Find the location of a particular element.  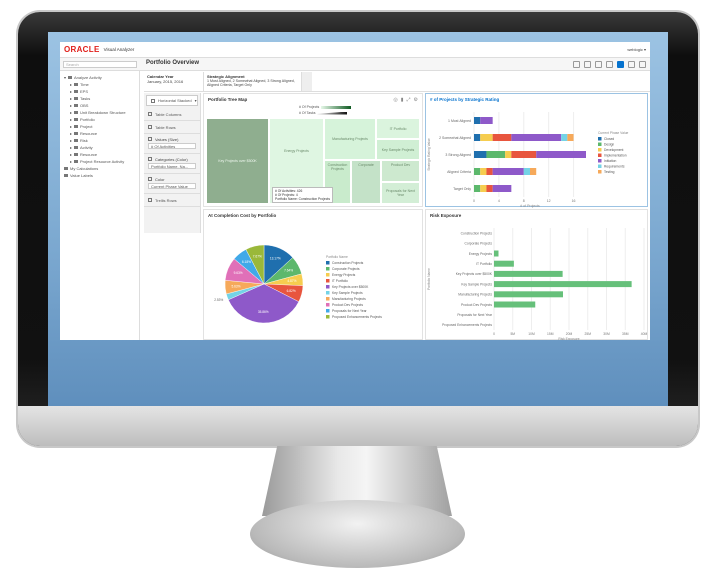

tree-root: ▾ Analyze Activity is located at coordinates (99, 77).